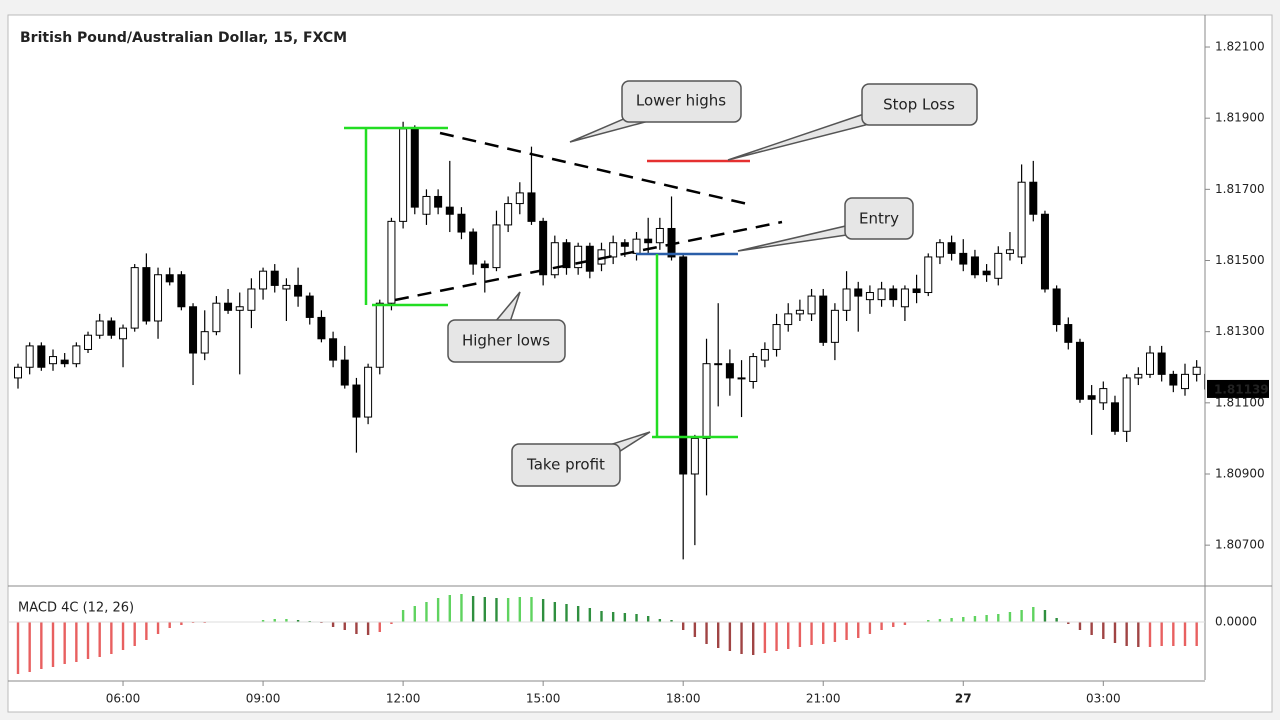 This screenshot has width=1280, height=720. What do you see at coordinates (1236, 622) in the screenshot?
I see `y-tick-label: 0.0000` at bounding box center [1236, 622].